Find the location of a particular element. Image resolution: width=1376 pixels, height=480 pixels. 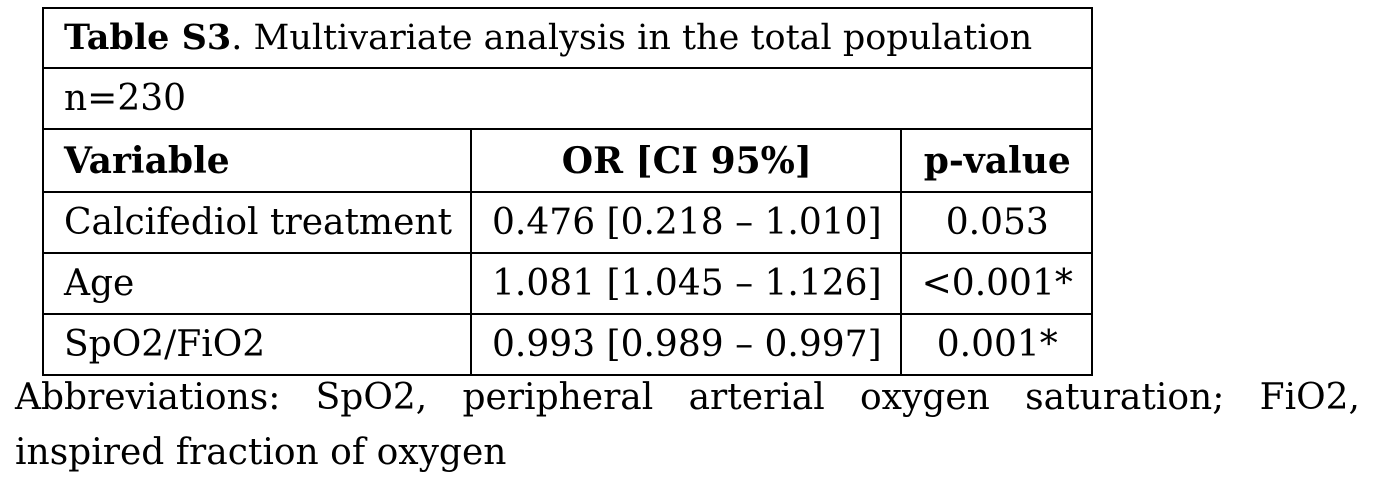

cell-p-value: <0.001* is located at coordinates (996, 283).